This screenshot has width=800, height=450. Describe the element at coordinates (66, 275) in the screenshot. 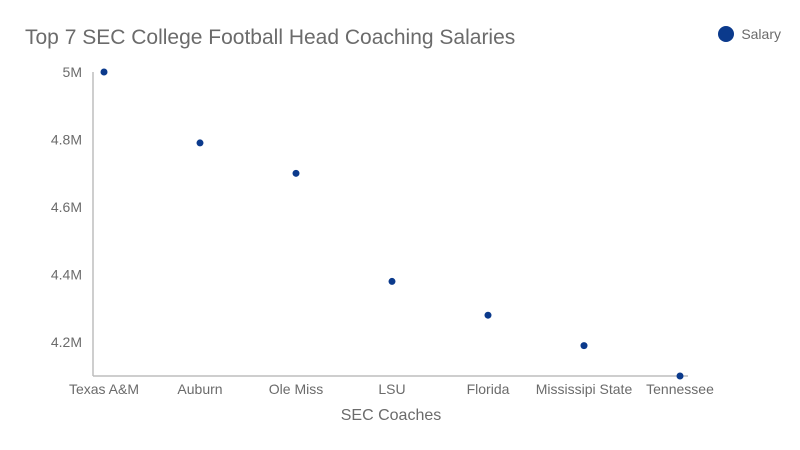

I see `y-tick-label: 4.4M` at that location.